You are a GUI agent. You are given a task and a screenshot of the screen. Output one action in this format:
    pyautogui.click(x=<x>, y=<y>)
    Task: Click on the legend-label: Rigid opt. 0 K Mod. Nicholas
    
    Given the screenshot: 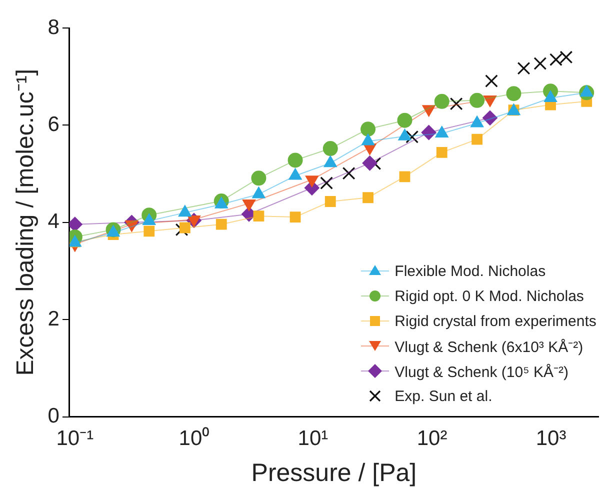 What is the action you would take?
    pyautogui.click(x=489, y=296)
    